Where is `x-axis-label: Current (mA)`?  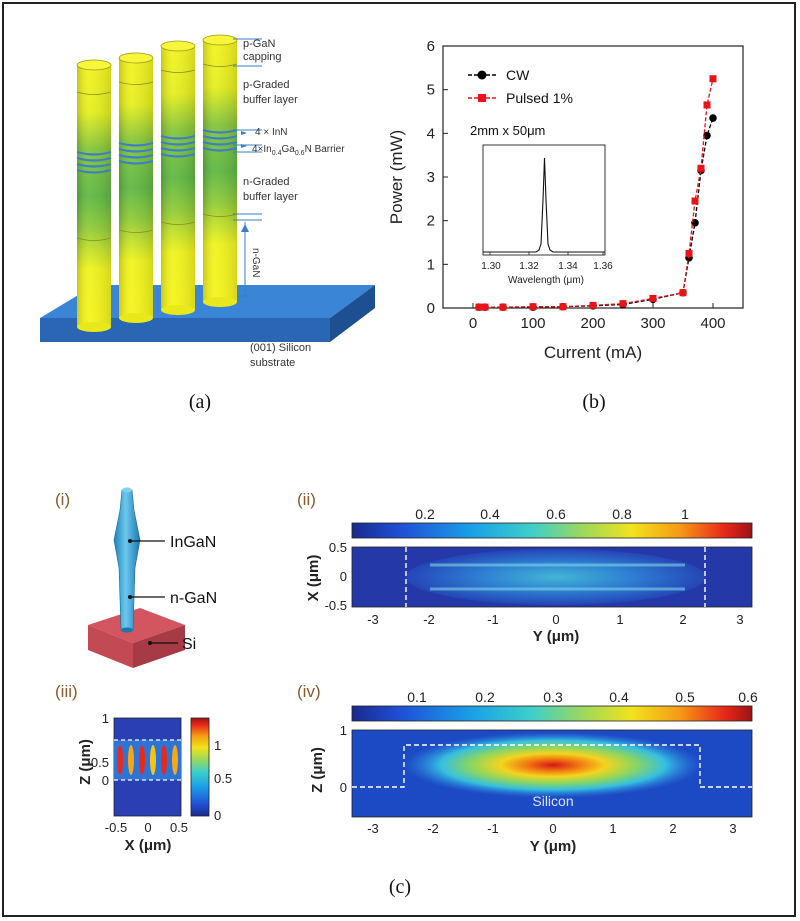
x-axis-label: Current (mA) is located at coordinates (593, 352).